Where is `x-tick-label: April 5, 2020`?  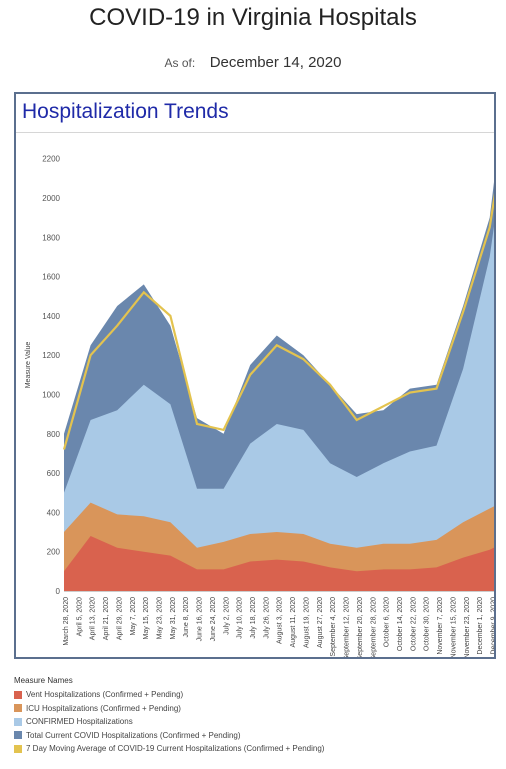 x-tick-label: April 5, 2020 is located at coordinates (79, 616).